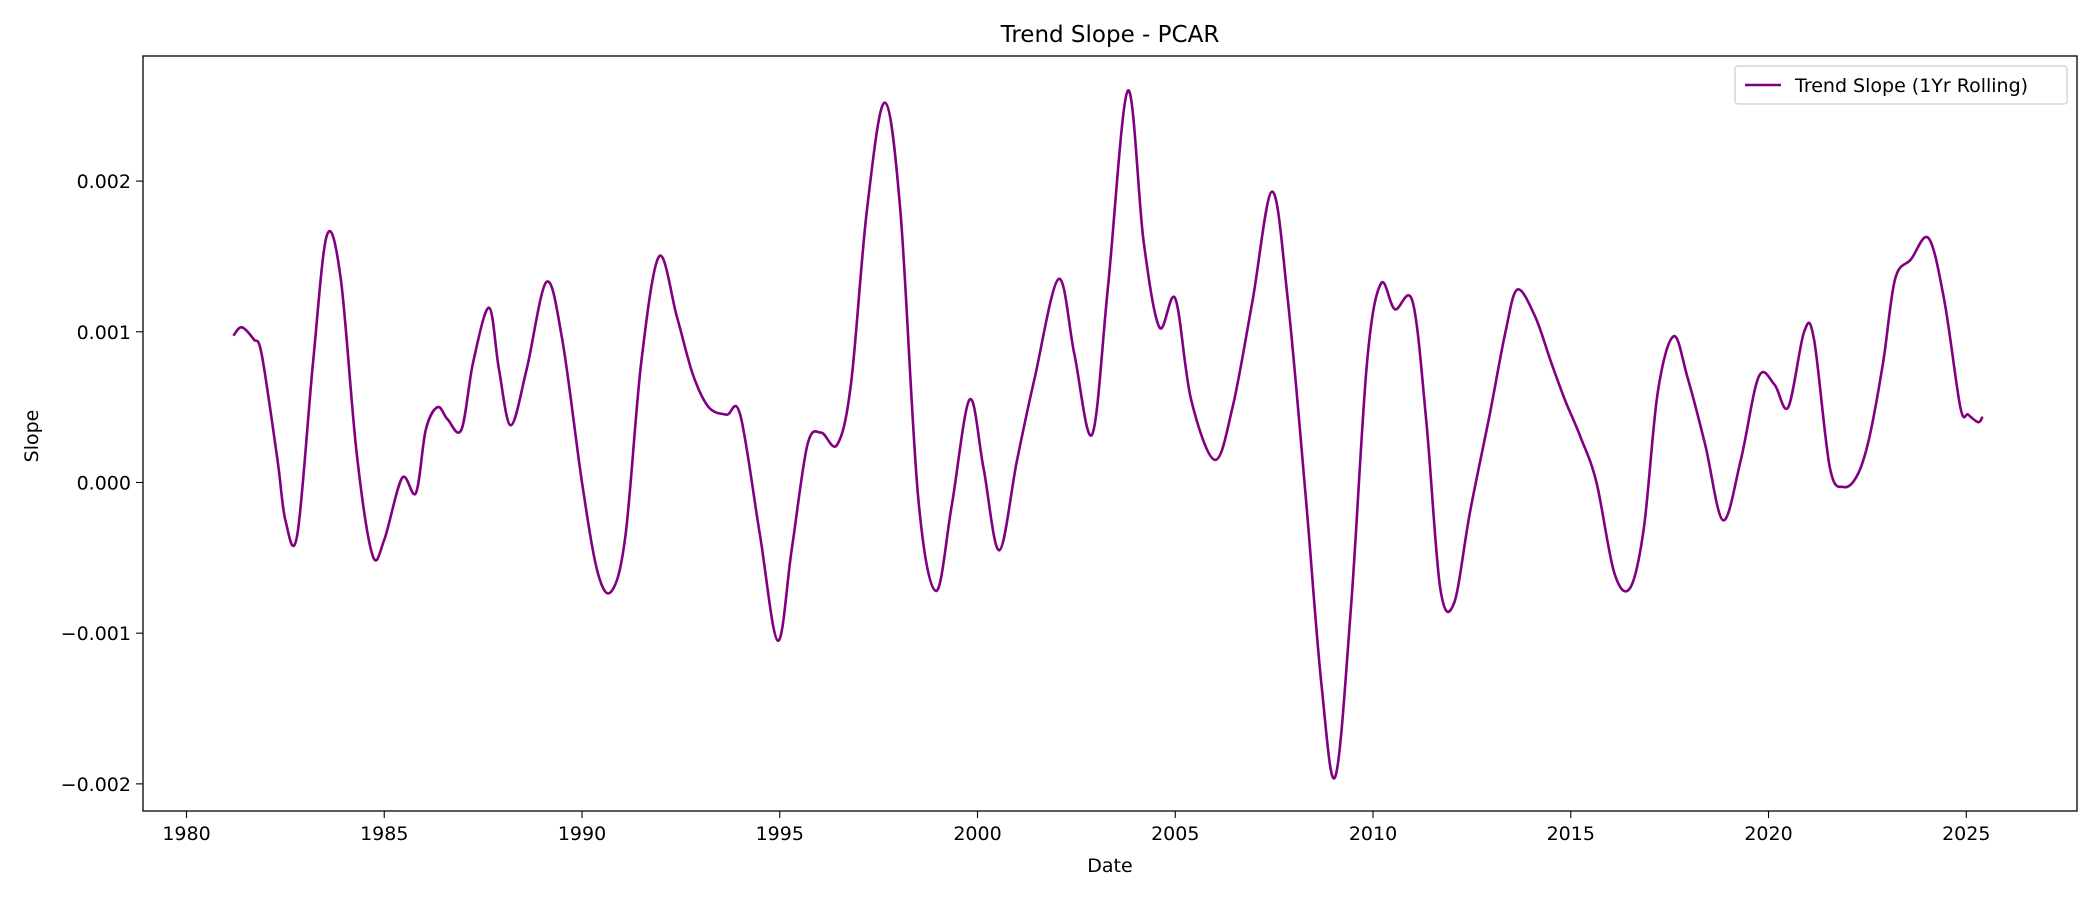 The width and height of the screenshot is (2100, 904). I want to click on x-tick-label: 1980, so click(186, 834).